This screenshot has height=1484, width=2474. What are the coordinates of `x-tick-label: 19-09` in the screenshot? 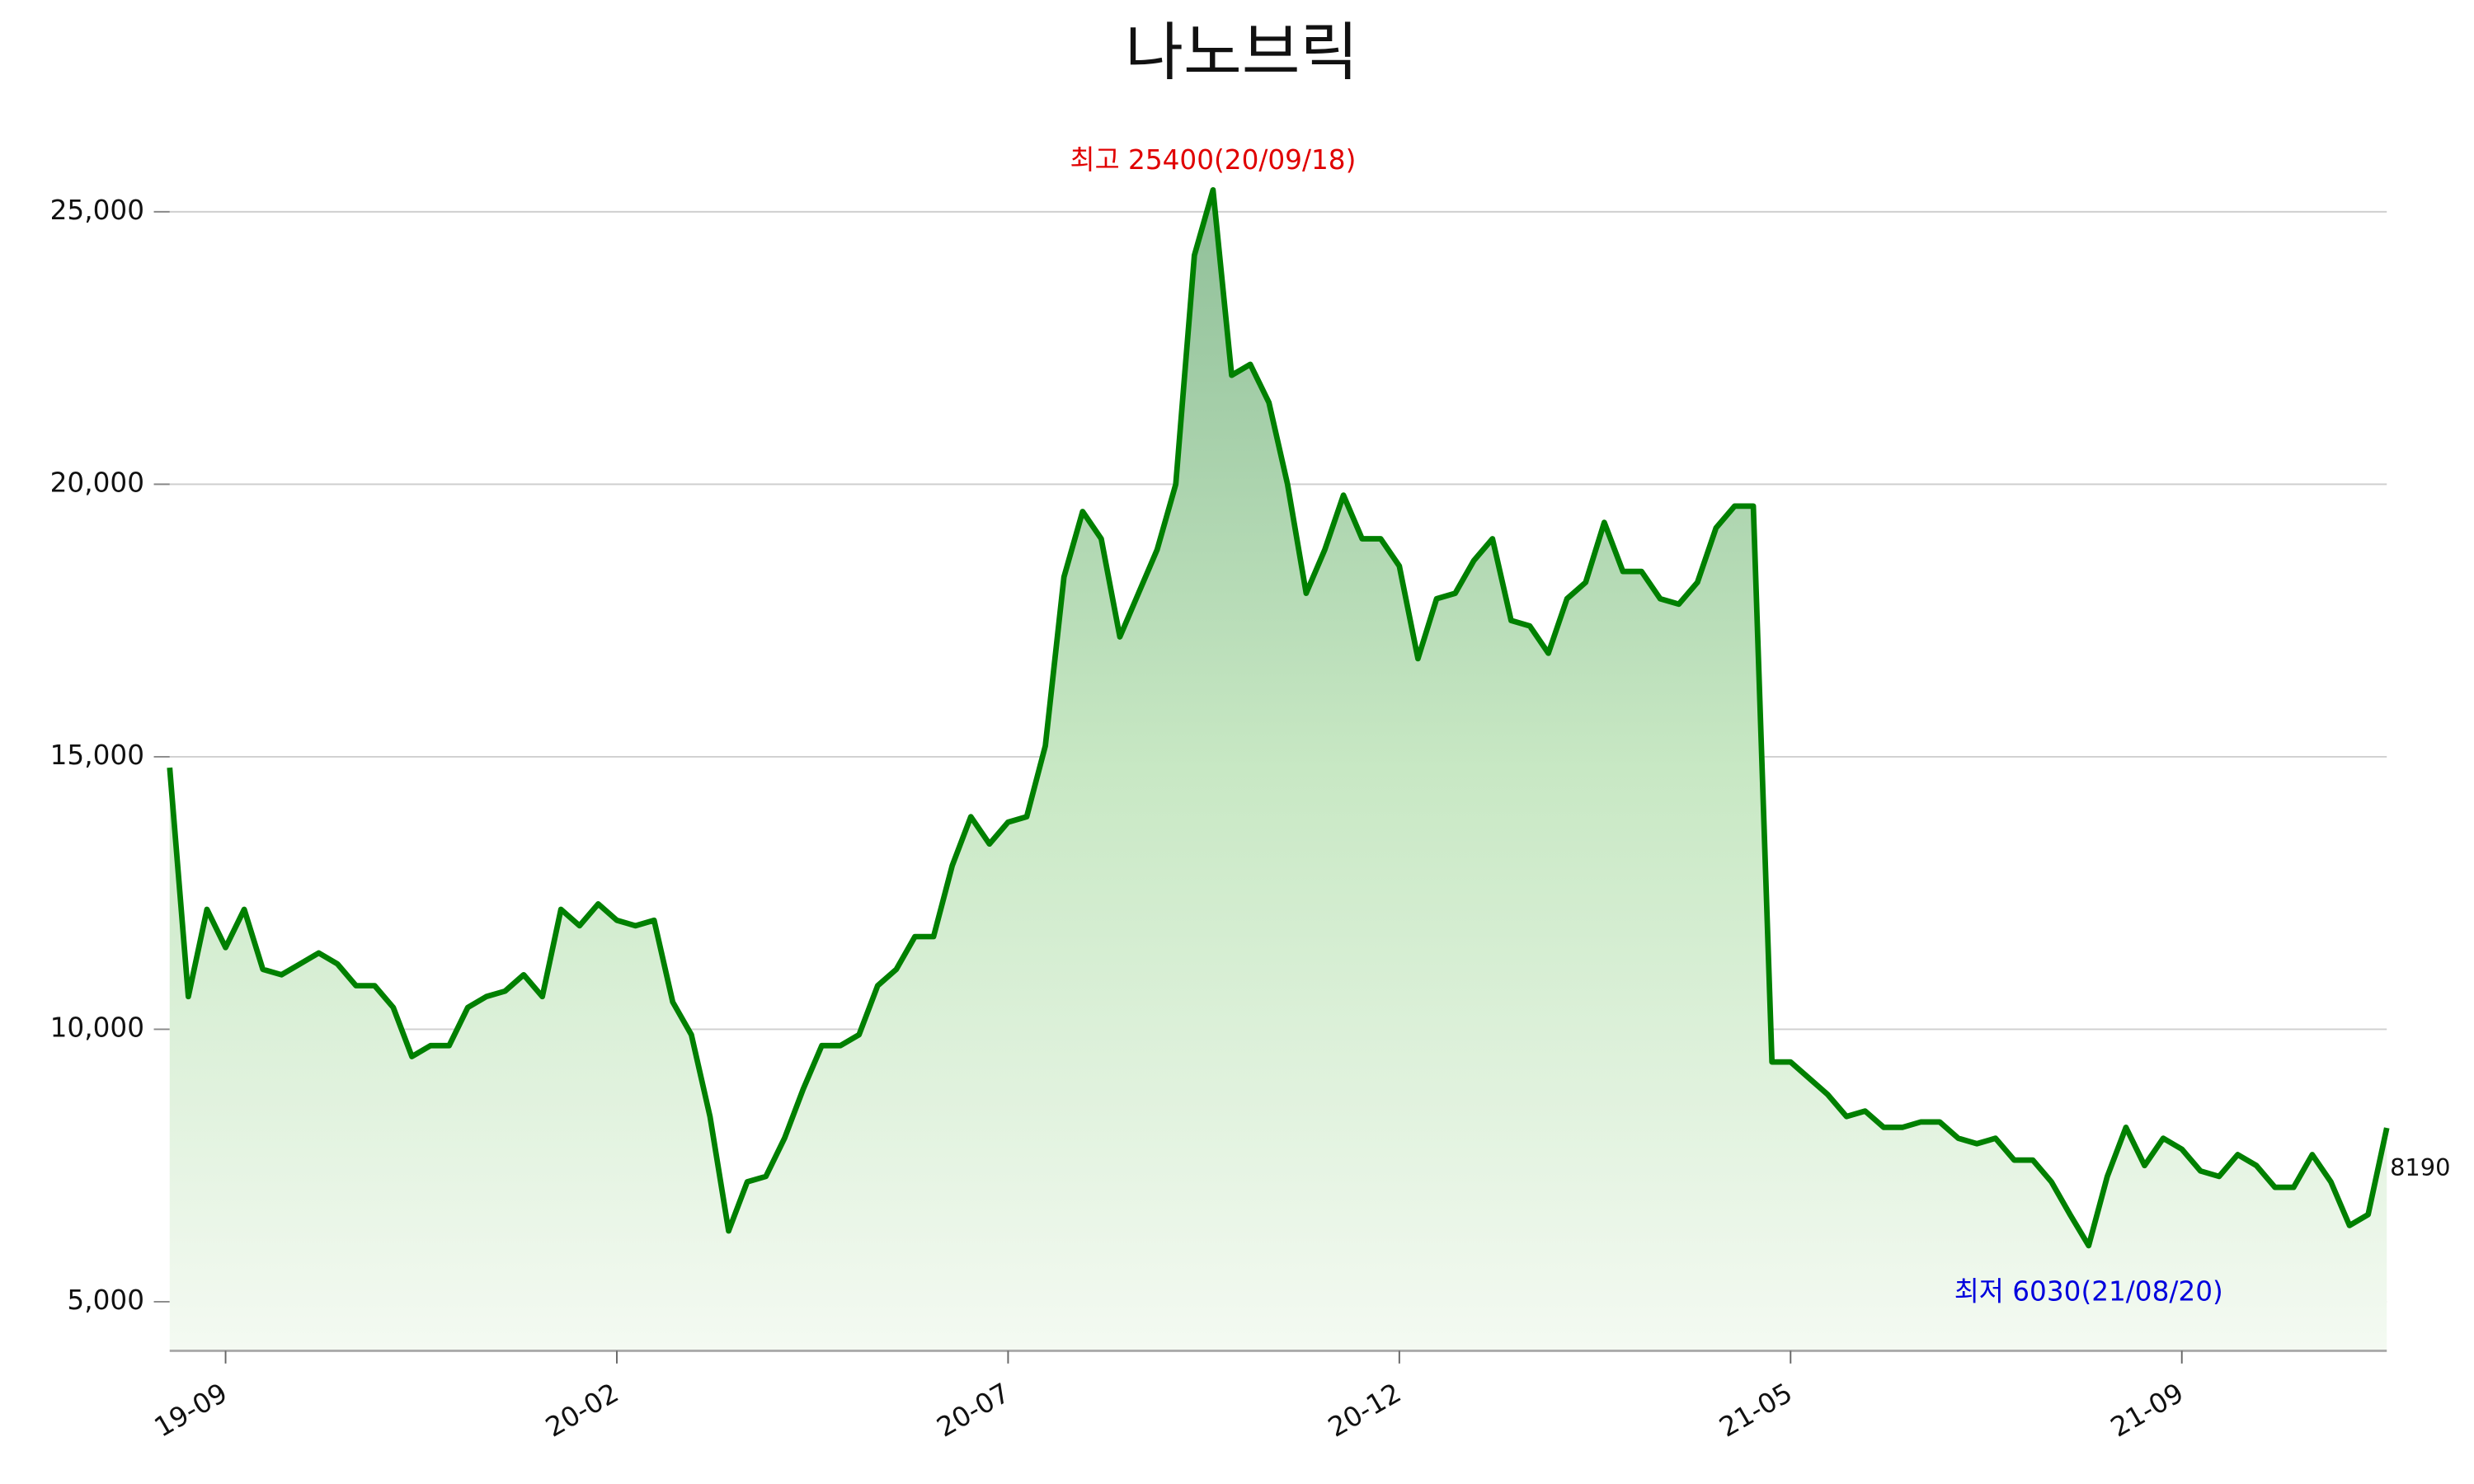 It's located at (191, 1410).